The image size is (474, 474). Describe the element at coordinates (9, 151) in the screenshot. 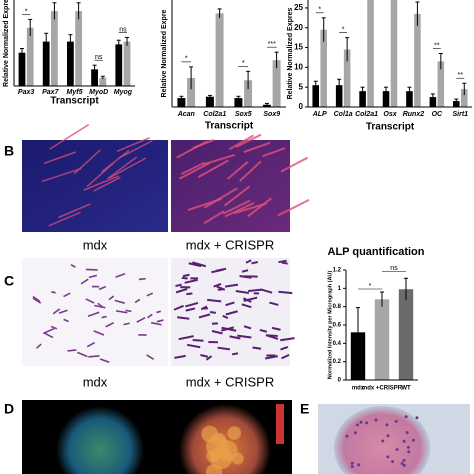

I see `panel-label: B` at that location.